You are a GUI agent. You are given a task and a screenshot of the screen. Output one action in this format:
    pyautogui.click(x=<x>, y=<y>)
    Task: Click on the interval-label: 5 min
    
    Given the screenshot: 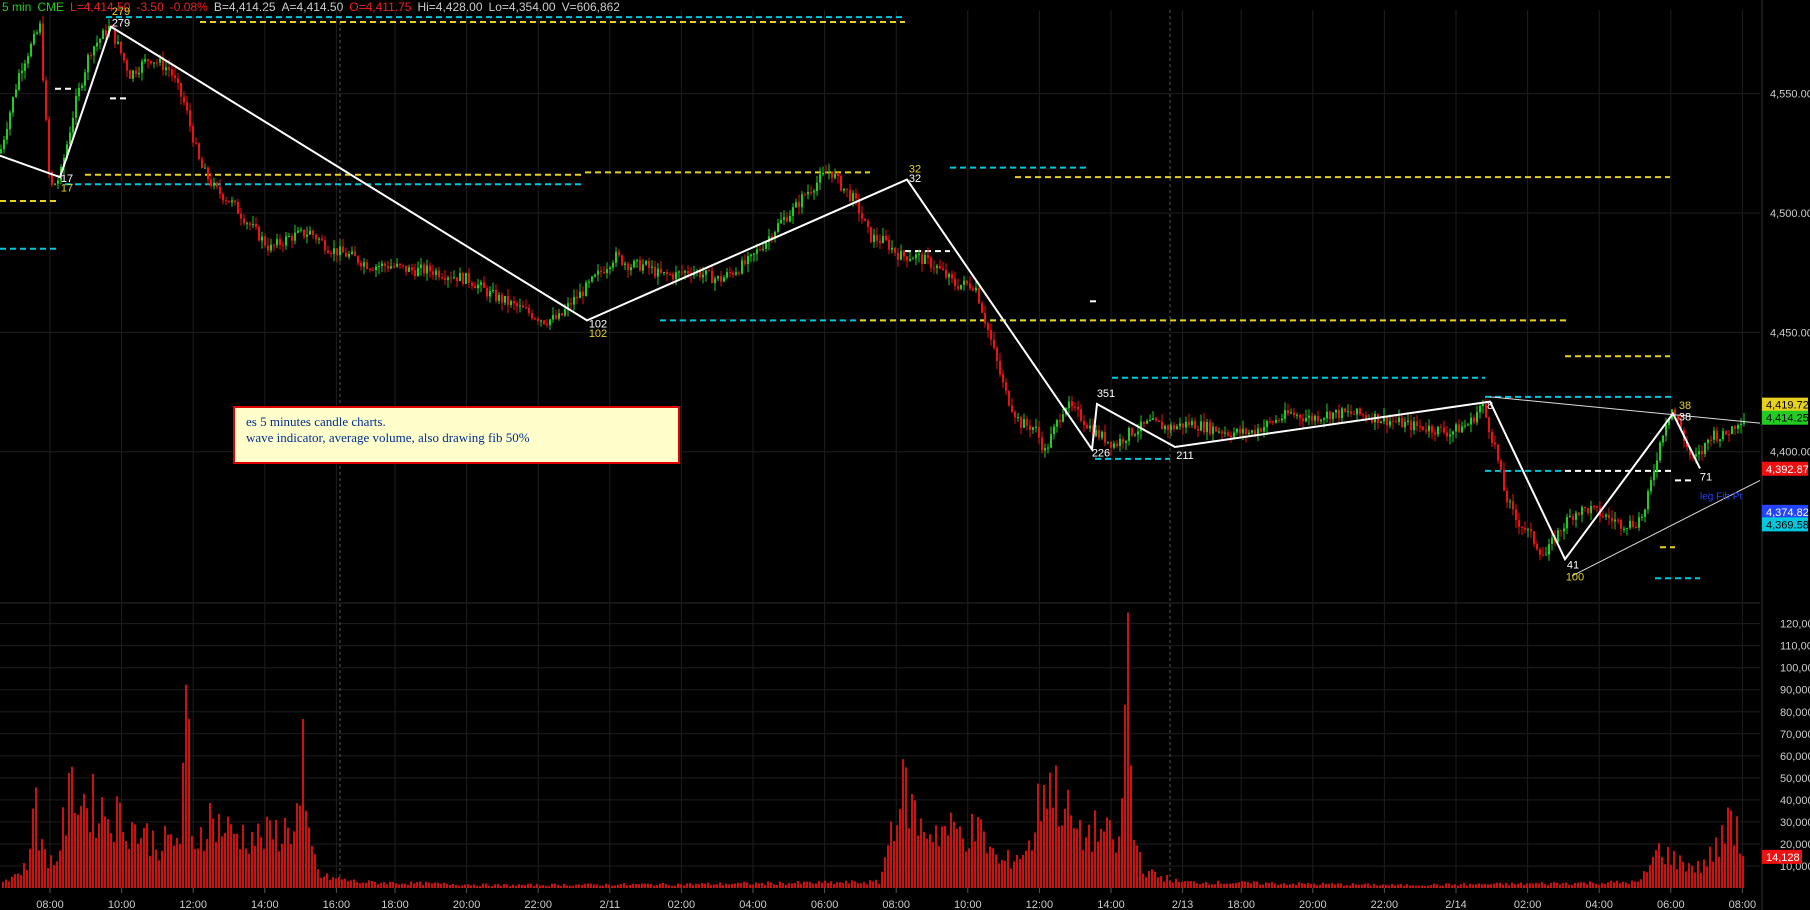 What is the action you would take?
    pyautogui.click(x=17, y=7)
    